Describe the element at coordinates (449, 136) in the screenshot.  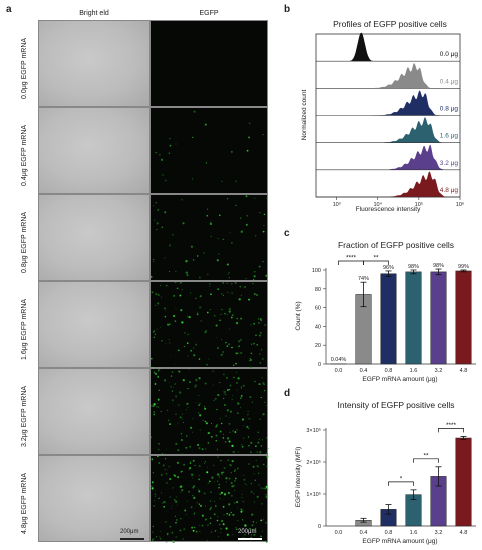
I see `series-label: 1.6 μg` at that location.